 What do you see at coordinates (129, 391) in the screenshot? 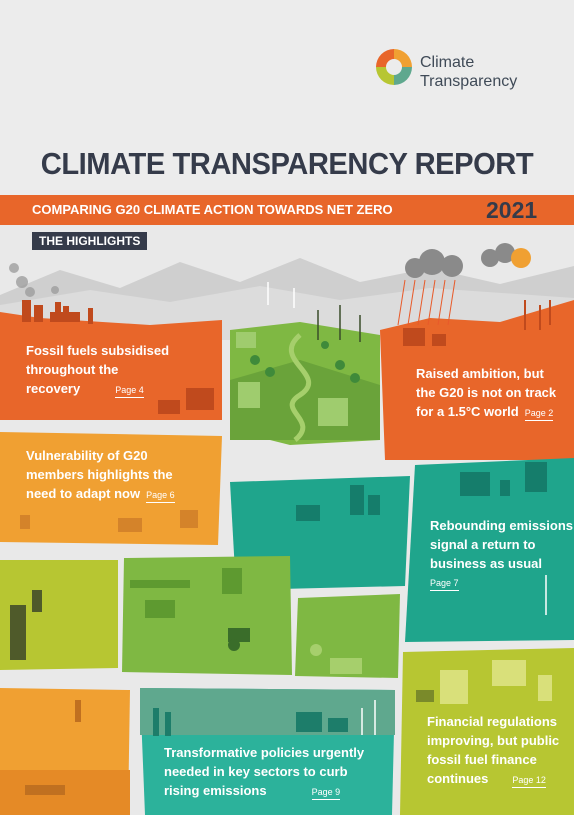
I see `page-link: Page 4` at bounding box center [129, 391].